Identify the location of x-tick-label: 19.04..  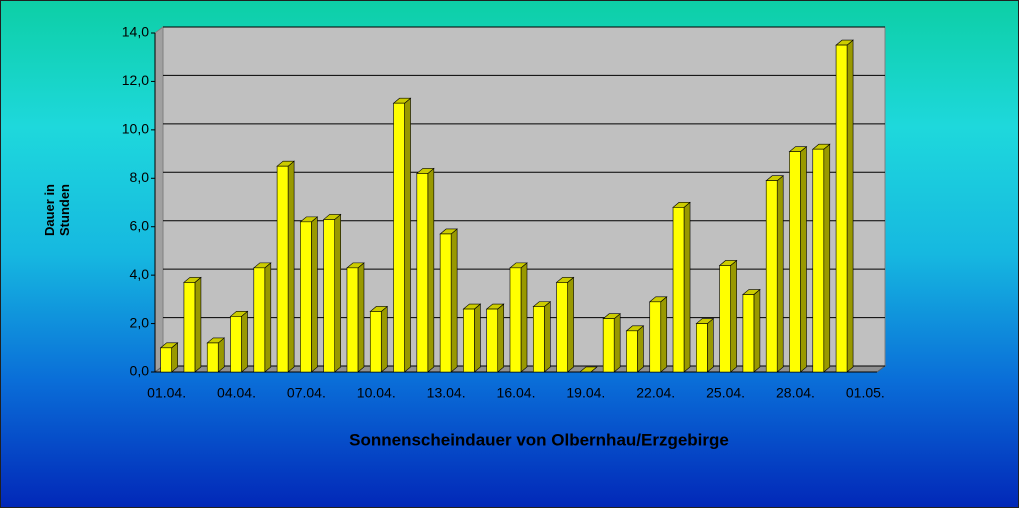
(585, 393).